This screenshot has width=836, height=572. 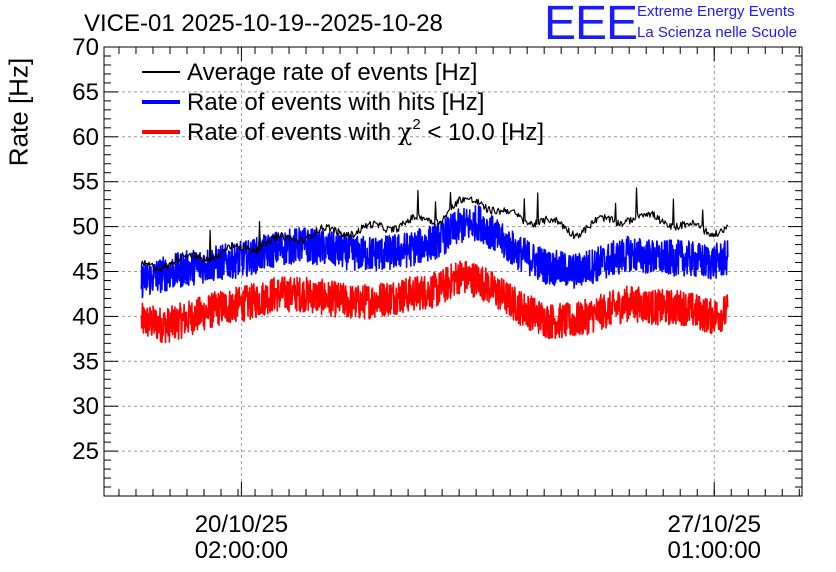 What do you see at coordinates (714, 524) in the screenshot?
I see `x-tick-label-date: 27/10/25` at bounding box center [714, 524].